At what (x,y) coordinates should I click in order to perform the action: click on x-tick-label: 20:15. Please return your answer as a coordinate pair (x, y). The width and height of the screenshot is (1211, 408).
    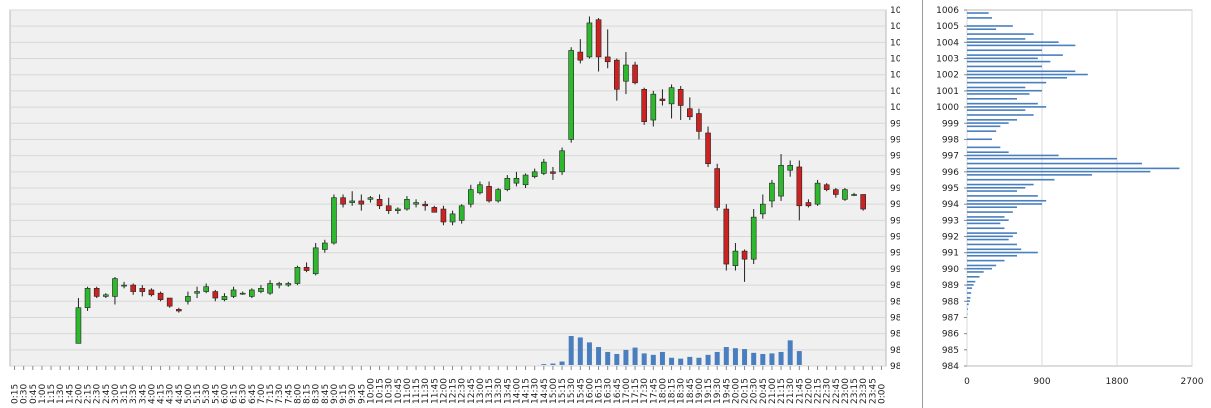
    Looking at the image, I should click on (746, 391).